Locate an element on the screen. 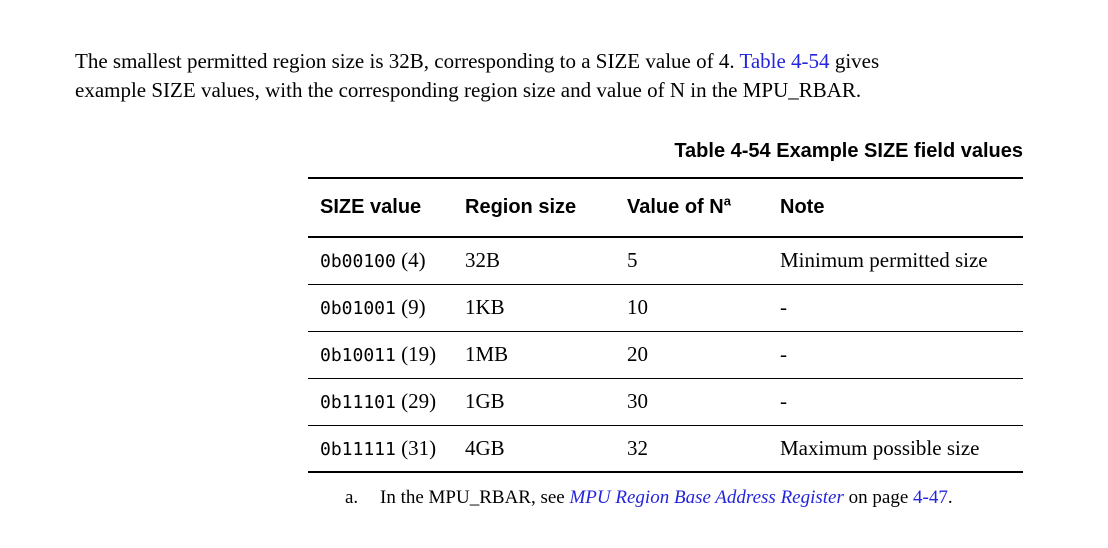 The image size is (1108, 548). size-value-decimal: (29) is located at coordinates (419, 401).